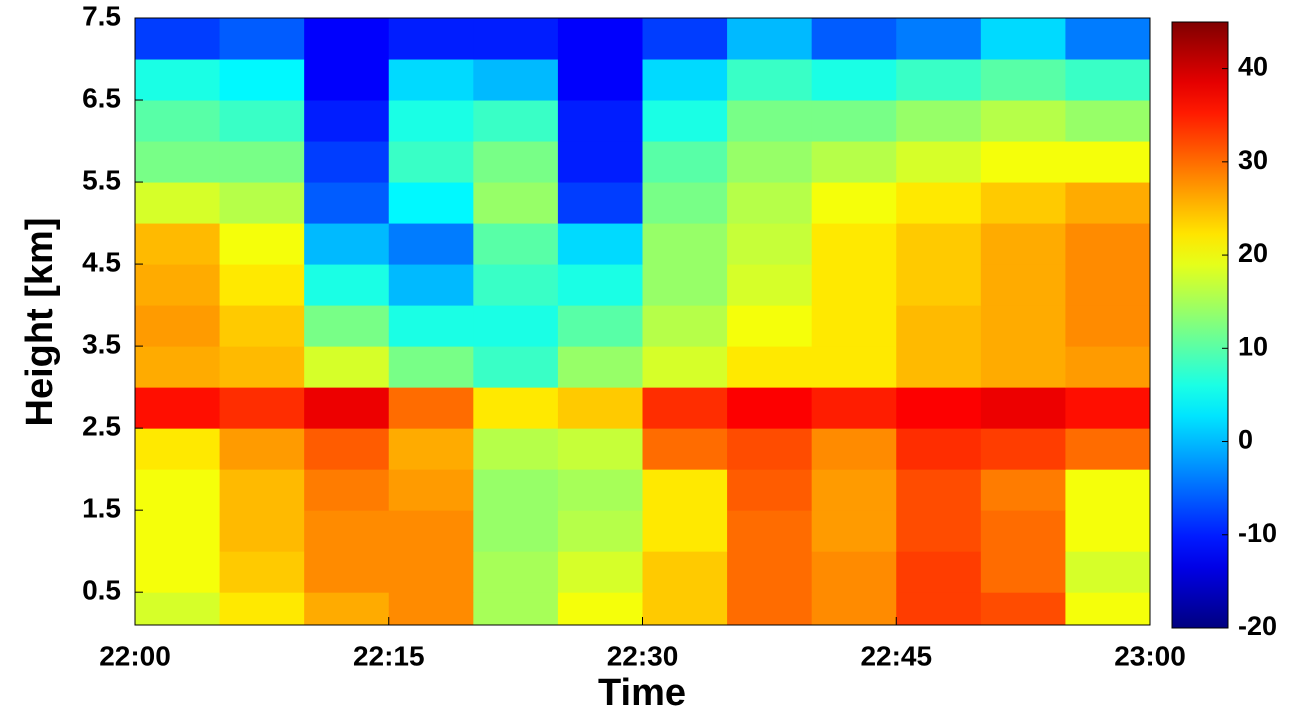 The width and height of the screenshot is (1312, 728). What do you see at coordinates (1253, 346) in the screenshot?
I see `colorbar-tick-label: 10` at bounding box center [1253, 346].